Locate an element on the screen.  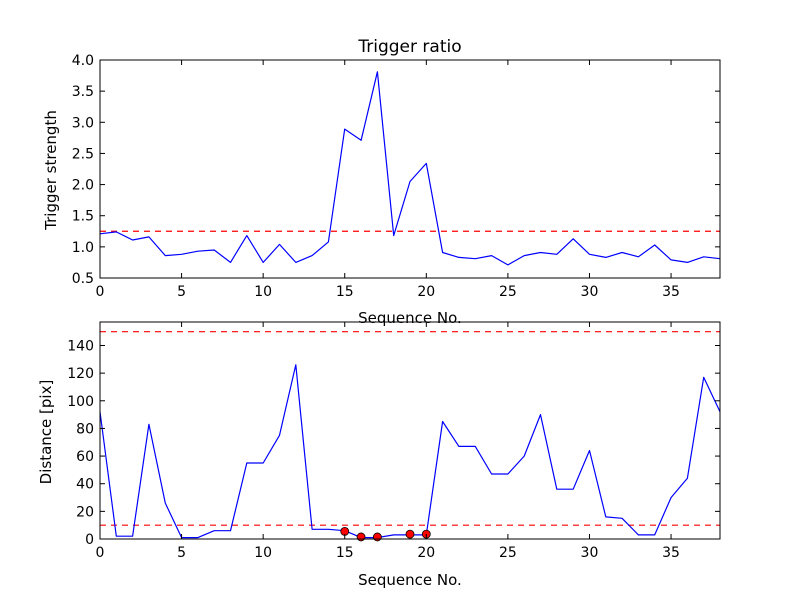
distance-ylabel: Distance [pix] is located at coordinates (46, 432).